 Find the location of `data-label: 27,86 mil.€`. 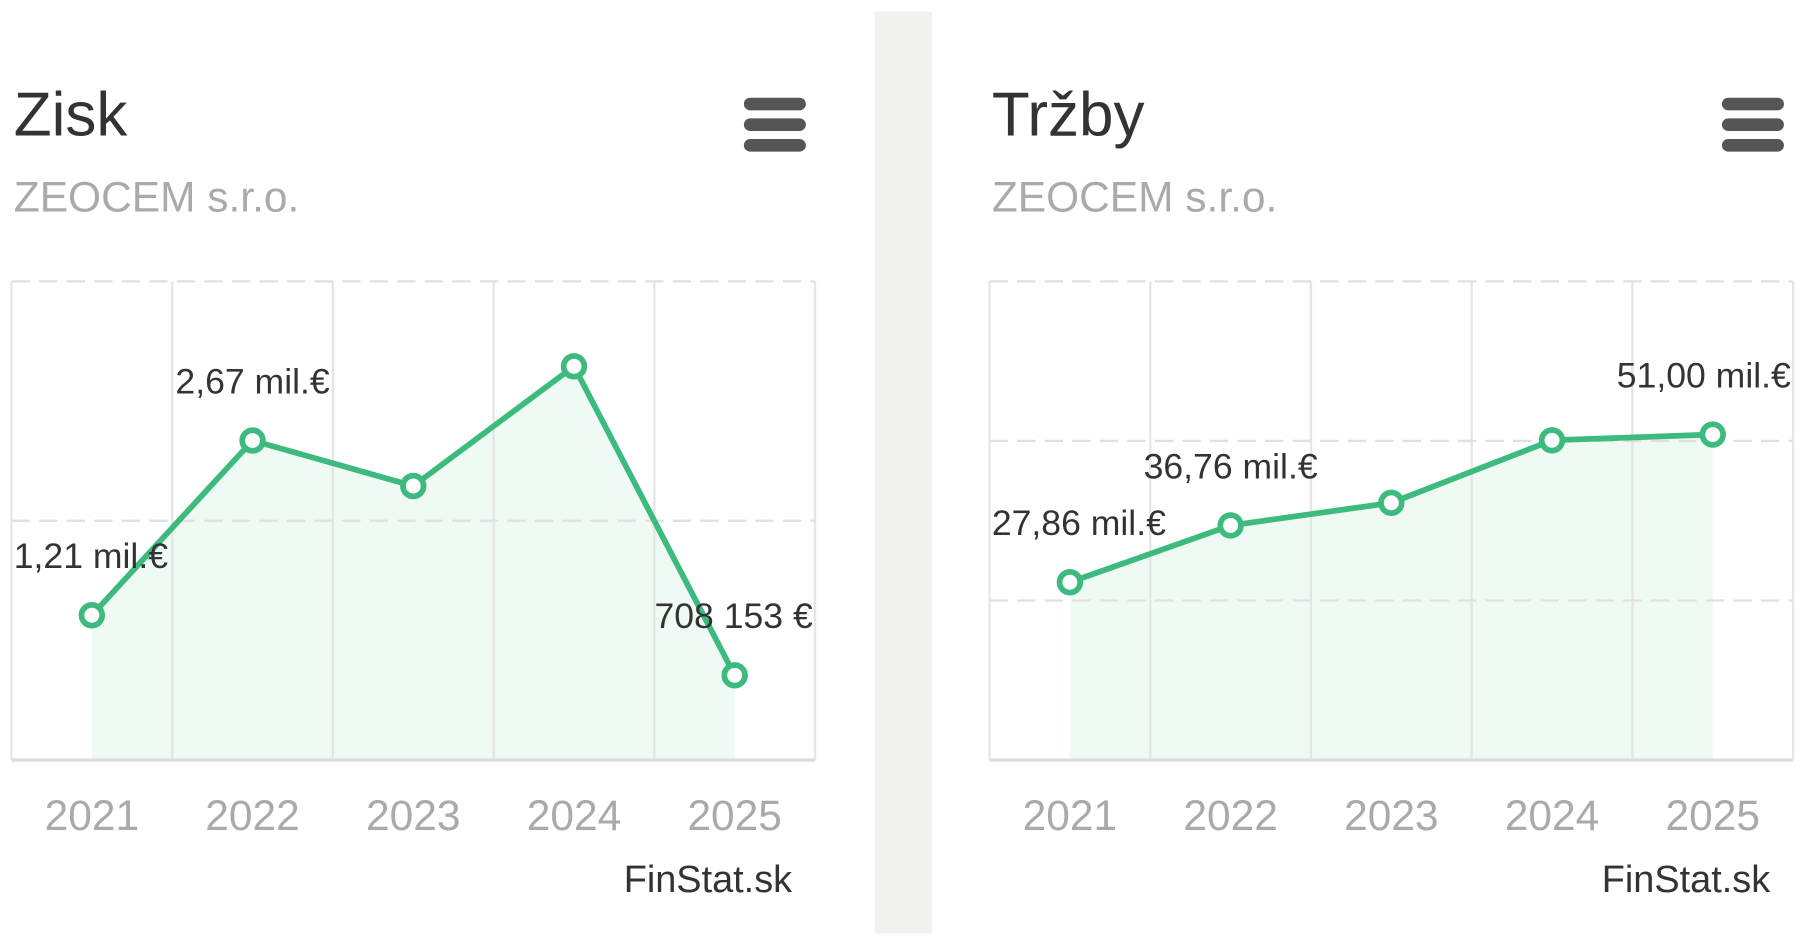

data-label: 27,86 mil.€ is located at coordinates (1079, 523).